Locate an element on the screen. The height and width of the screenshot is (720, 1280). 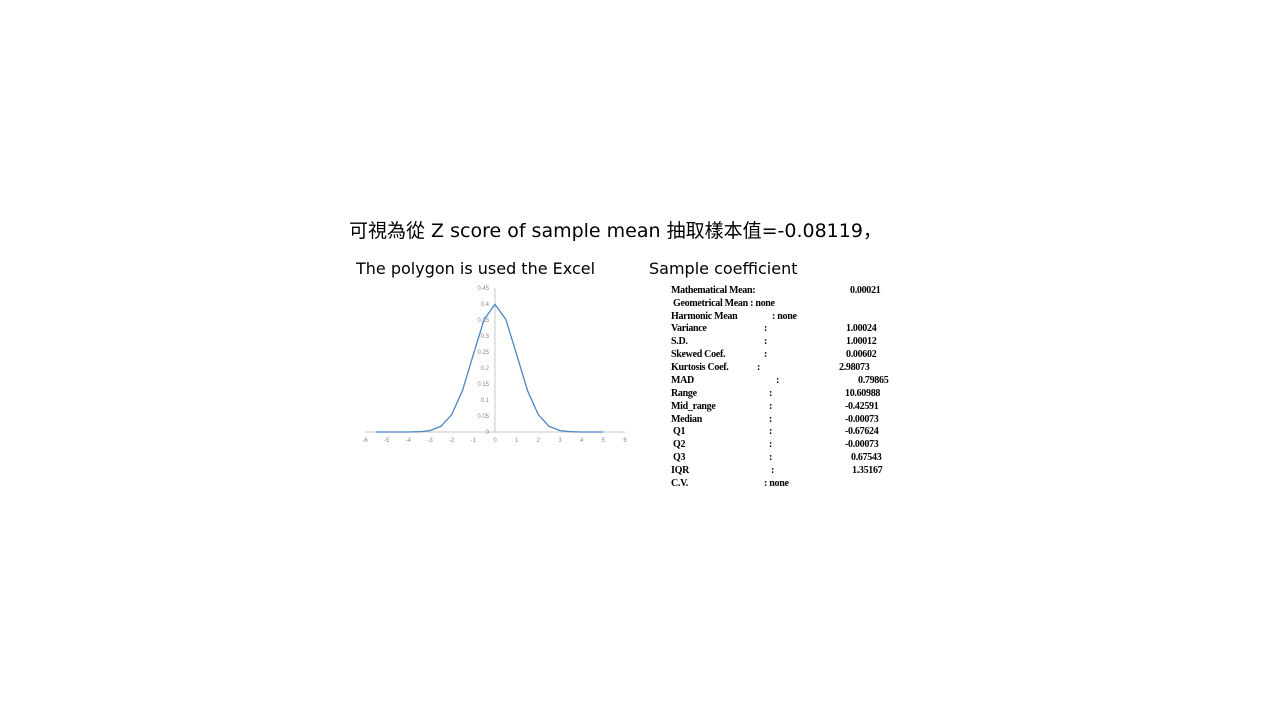
stat-value-mad: 0.79865 is located at coordinates (873, 380).